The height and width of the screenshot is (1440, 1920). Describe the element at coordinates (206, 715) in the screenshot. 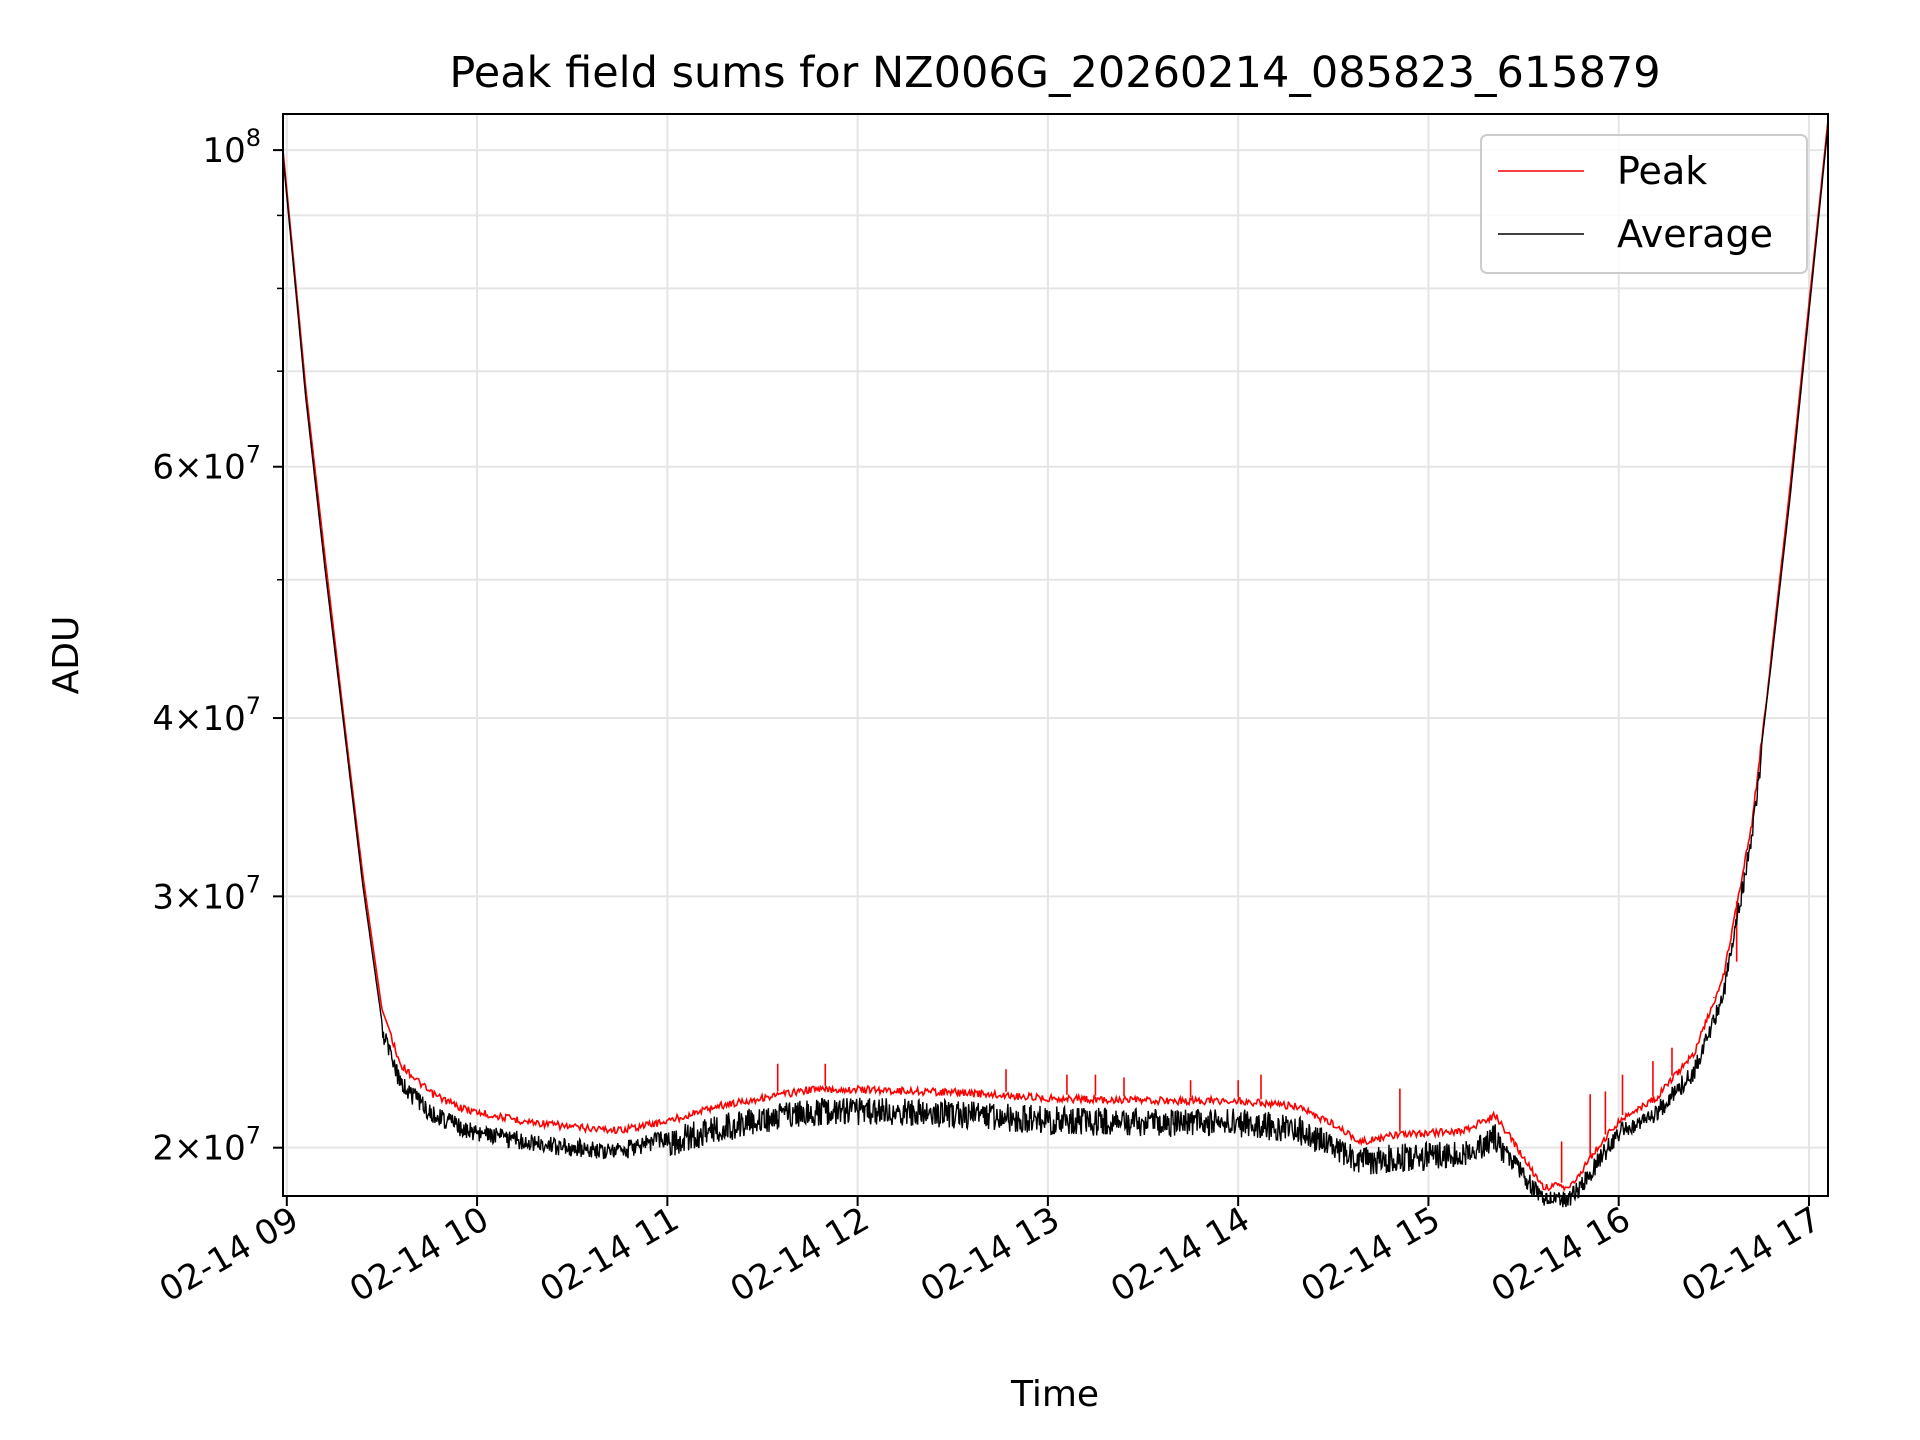

I see `y-tick-label: 4×107` at that location.